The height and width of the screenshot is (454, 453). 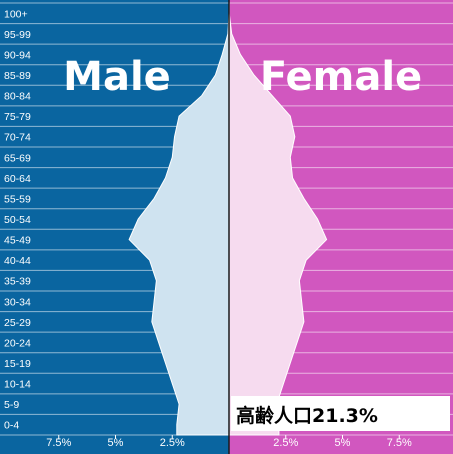 What do you see at coordinates (17, 241) in the screenshot?
I see `age-label-45-49: 45-49` at bounding box center [17, 241].